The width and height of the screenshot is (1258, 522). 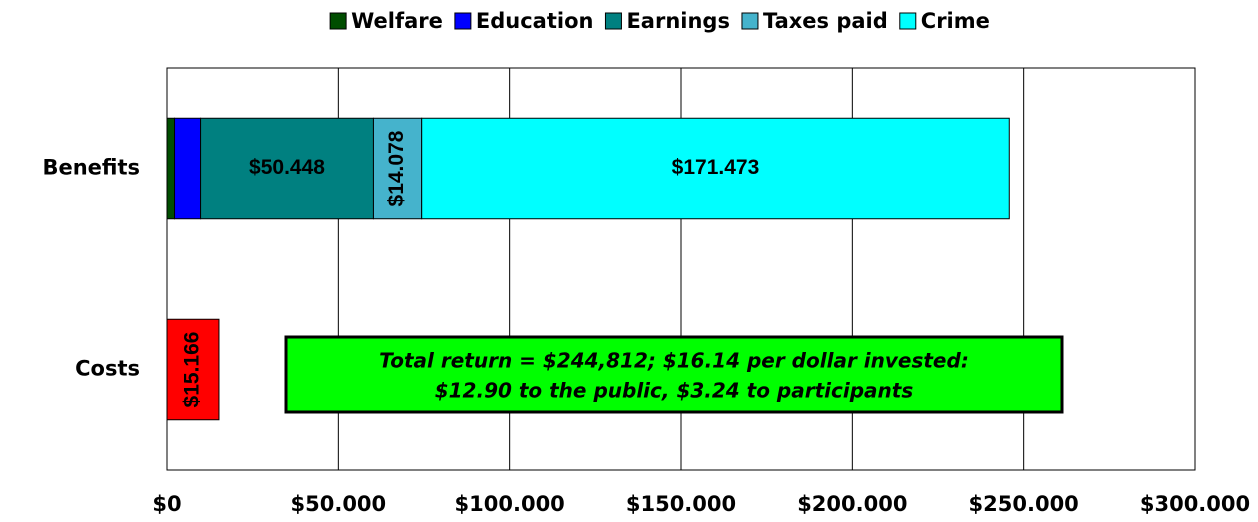 What do you see at coordinates (678, 21) in the screenshot?
I see `legend-label: Earnings` at bounding box center [678, 21].